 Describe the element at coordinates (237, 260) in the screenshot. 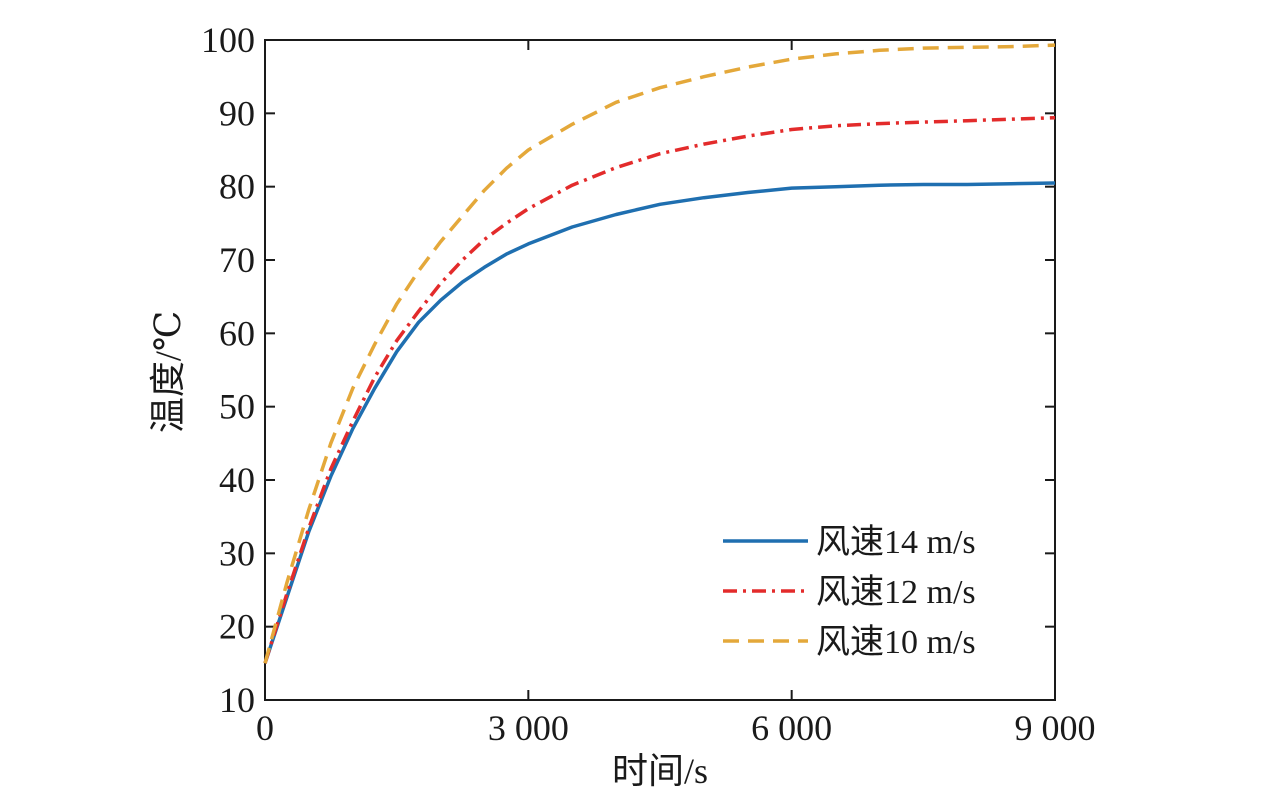

I see `y-tick-label: 70` at that location.